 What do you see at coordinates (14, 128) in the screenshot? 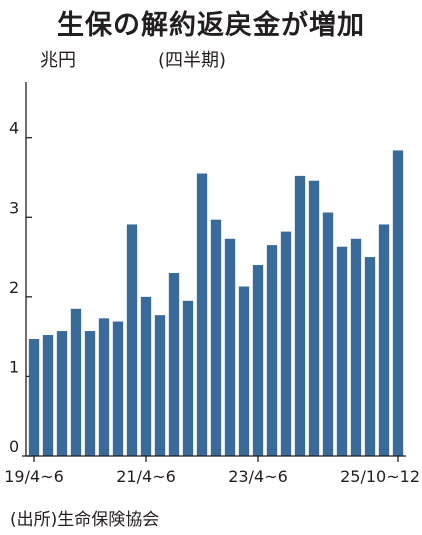
I see `y-tick-label: 4` at bounding box center [14, 128].